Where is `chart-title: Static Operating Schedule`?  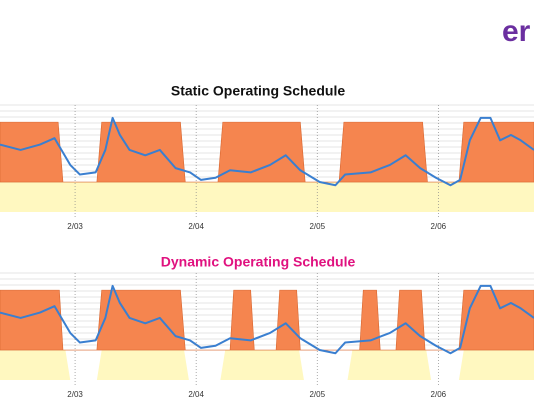 chart-title: Static Operating Schedule is located at coordinates (258, 91).